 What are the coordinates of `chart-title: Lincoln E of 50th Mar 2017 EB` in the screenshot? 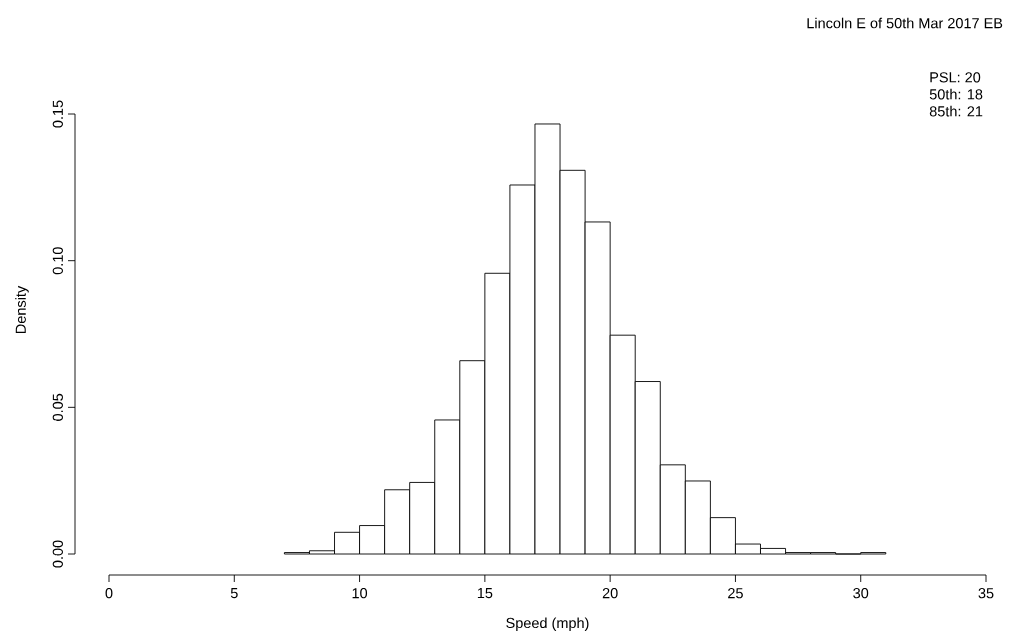 It's located at (905, 23).